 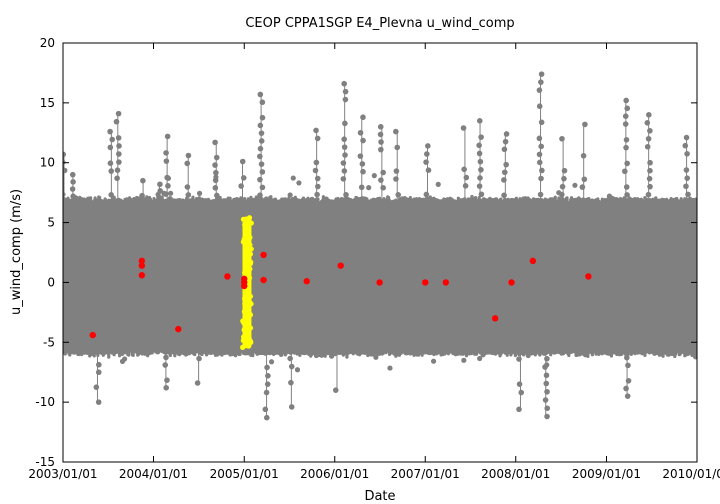 What do you see at coordinates (379, 496) in the screenshot?
I see `x-axis-title: Date` at bounding box center [379, 496].